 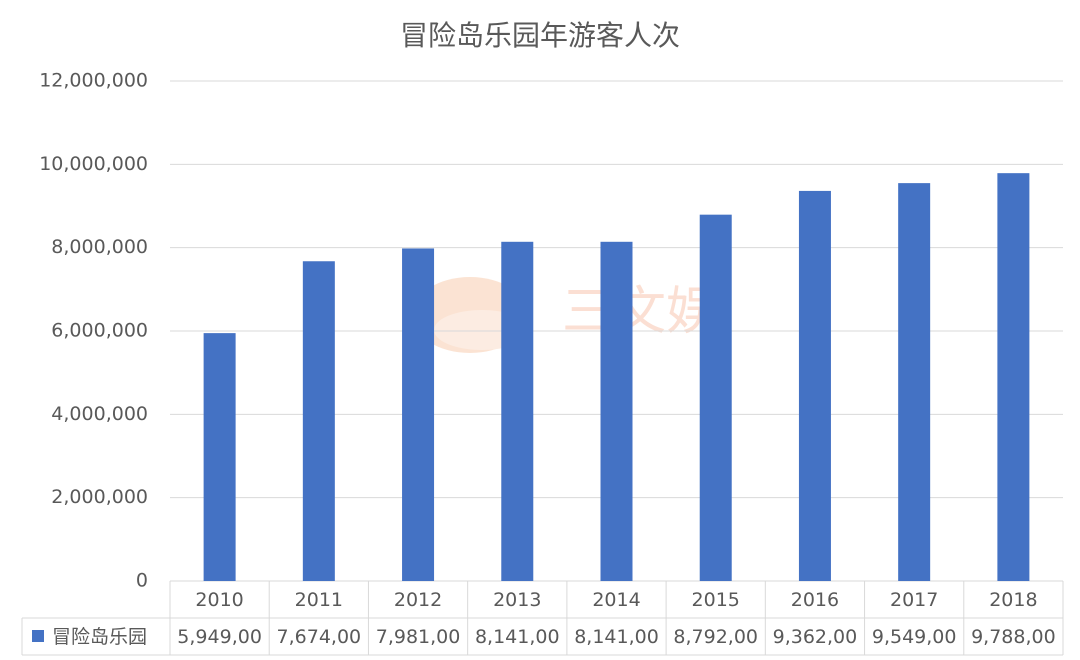 What do you see at coordinates (815, 600) in the screenshot?
I see `x-tick-label: 2016` at bounding box center [815, 600].